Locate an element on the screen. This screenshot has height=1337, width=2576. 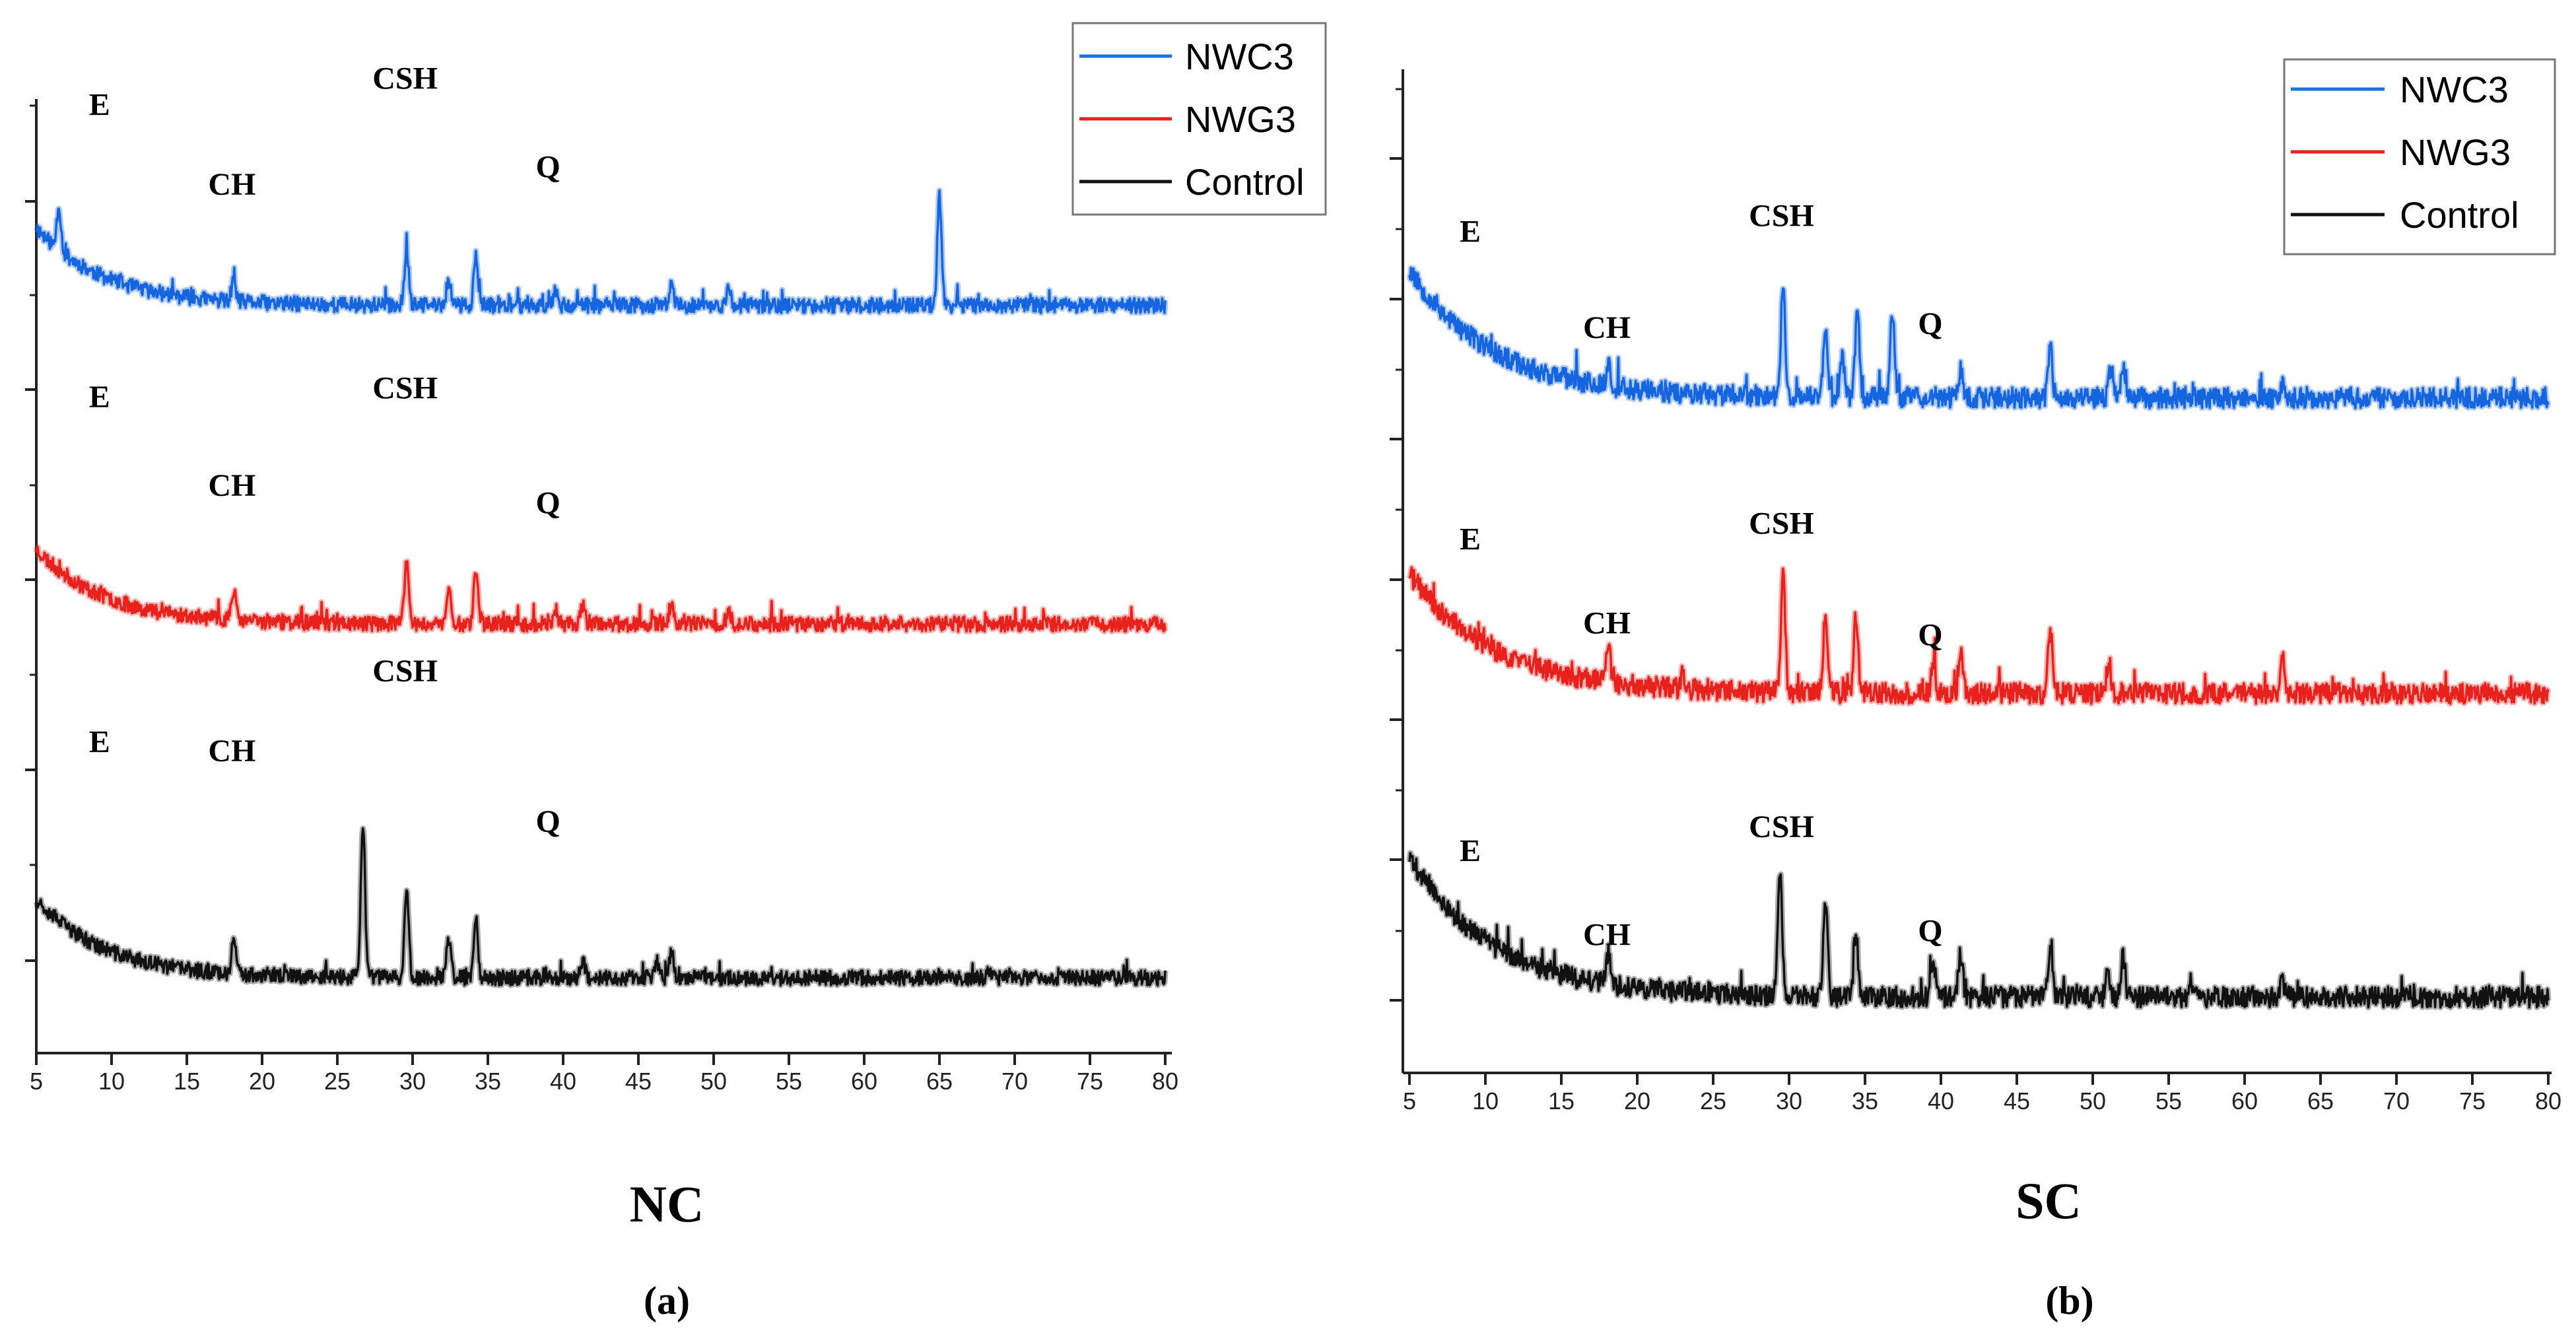
panel-a-caption: (a) is located at coordinates (667, 1300).